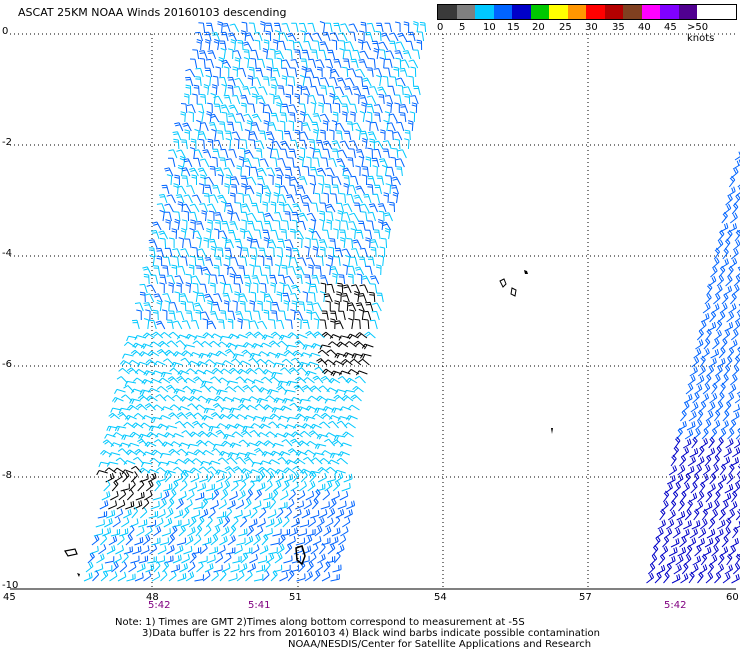 This screenshot has height=650, width=740. Describe the element at coordinates (587, 12) in the screenshot. I see `legend-color-bar` at that location.